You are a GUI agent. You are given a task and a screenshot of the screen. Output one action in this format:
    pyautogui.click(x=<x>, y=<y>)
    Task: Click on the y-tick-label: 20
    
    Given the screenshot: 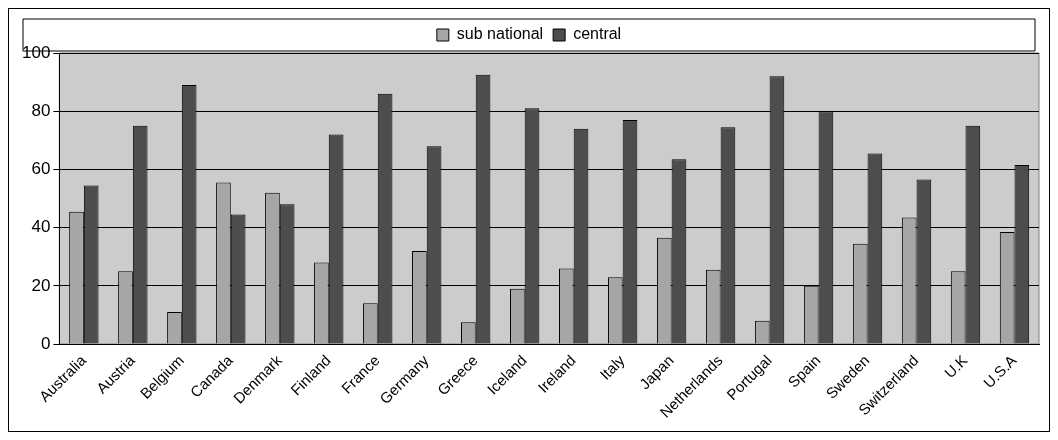 What is the action you would take?
    pyautogui.click(x=41, y=285)
    